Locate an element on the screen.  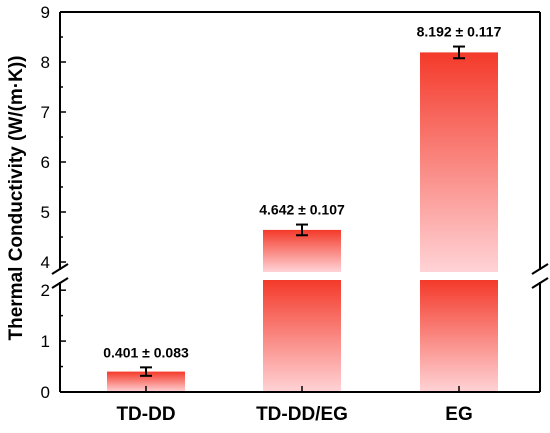
bar-td-dd-eg-lower-segment is located at coordinates (302, 336).